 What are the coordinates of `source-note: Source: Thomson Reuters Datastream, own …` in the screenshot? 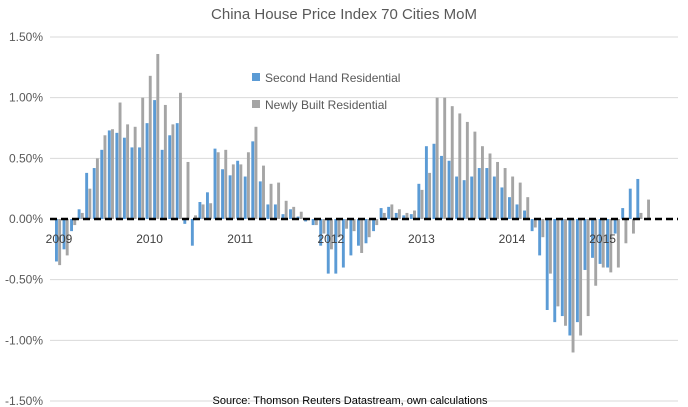 It's located at (350, 401).